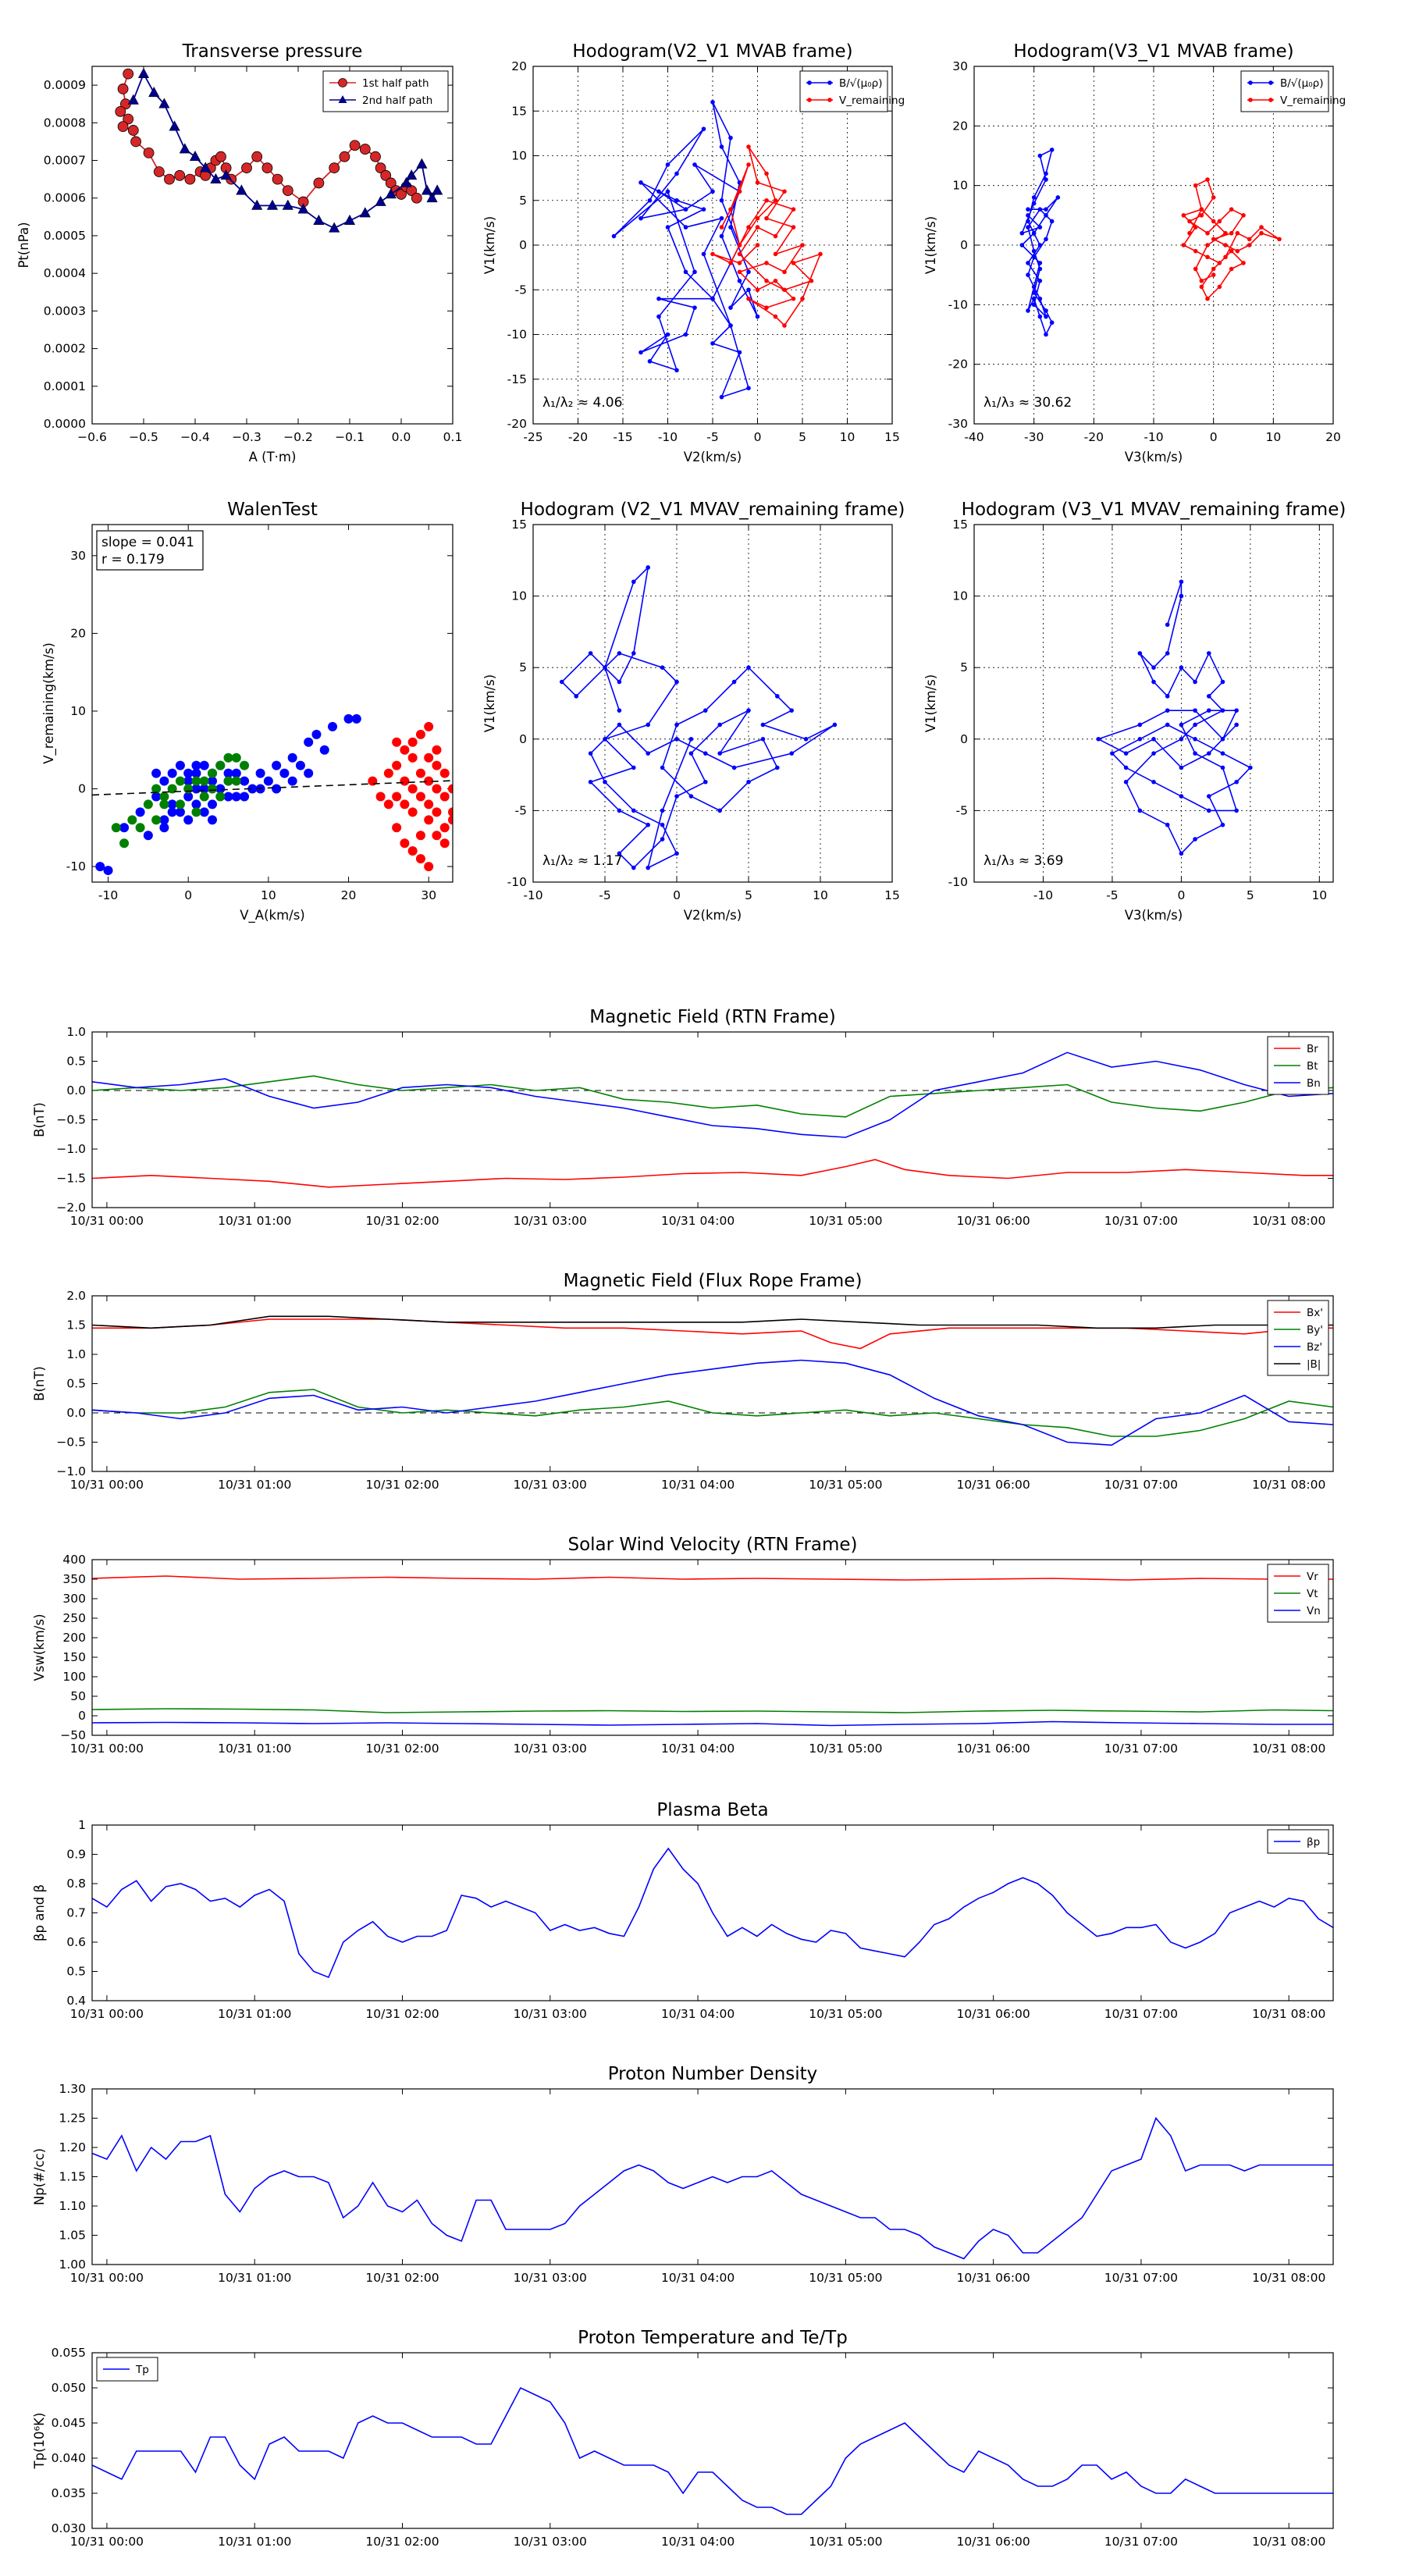 This screenshot has width=1405, height=2576. I want to click on y-tick-label: 0.0004, so click(65, 273).